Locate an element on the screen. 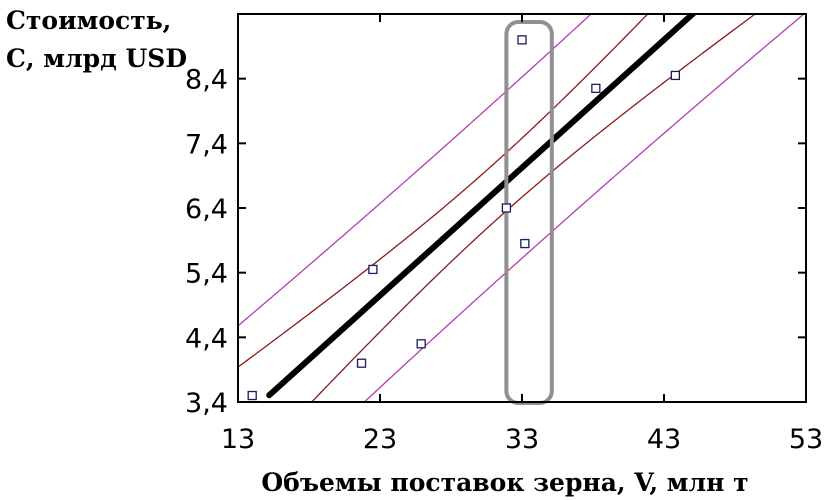  highlight-ellipse is located at coordinates (529, 212).